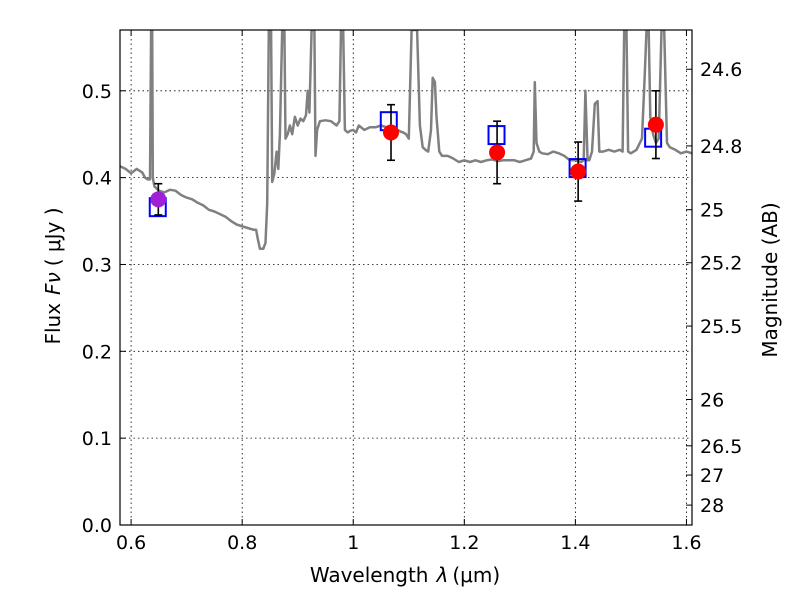 This screenshot has height=600, width=800. Describe the element at coordinates (721, 447) in the screenshot. I see `mag-tick-label: 26.5` at that location.